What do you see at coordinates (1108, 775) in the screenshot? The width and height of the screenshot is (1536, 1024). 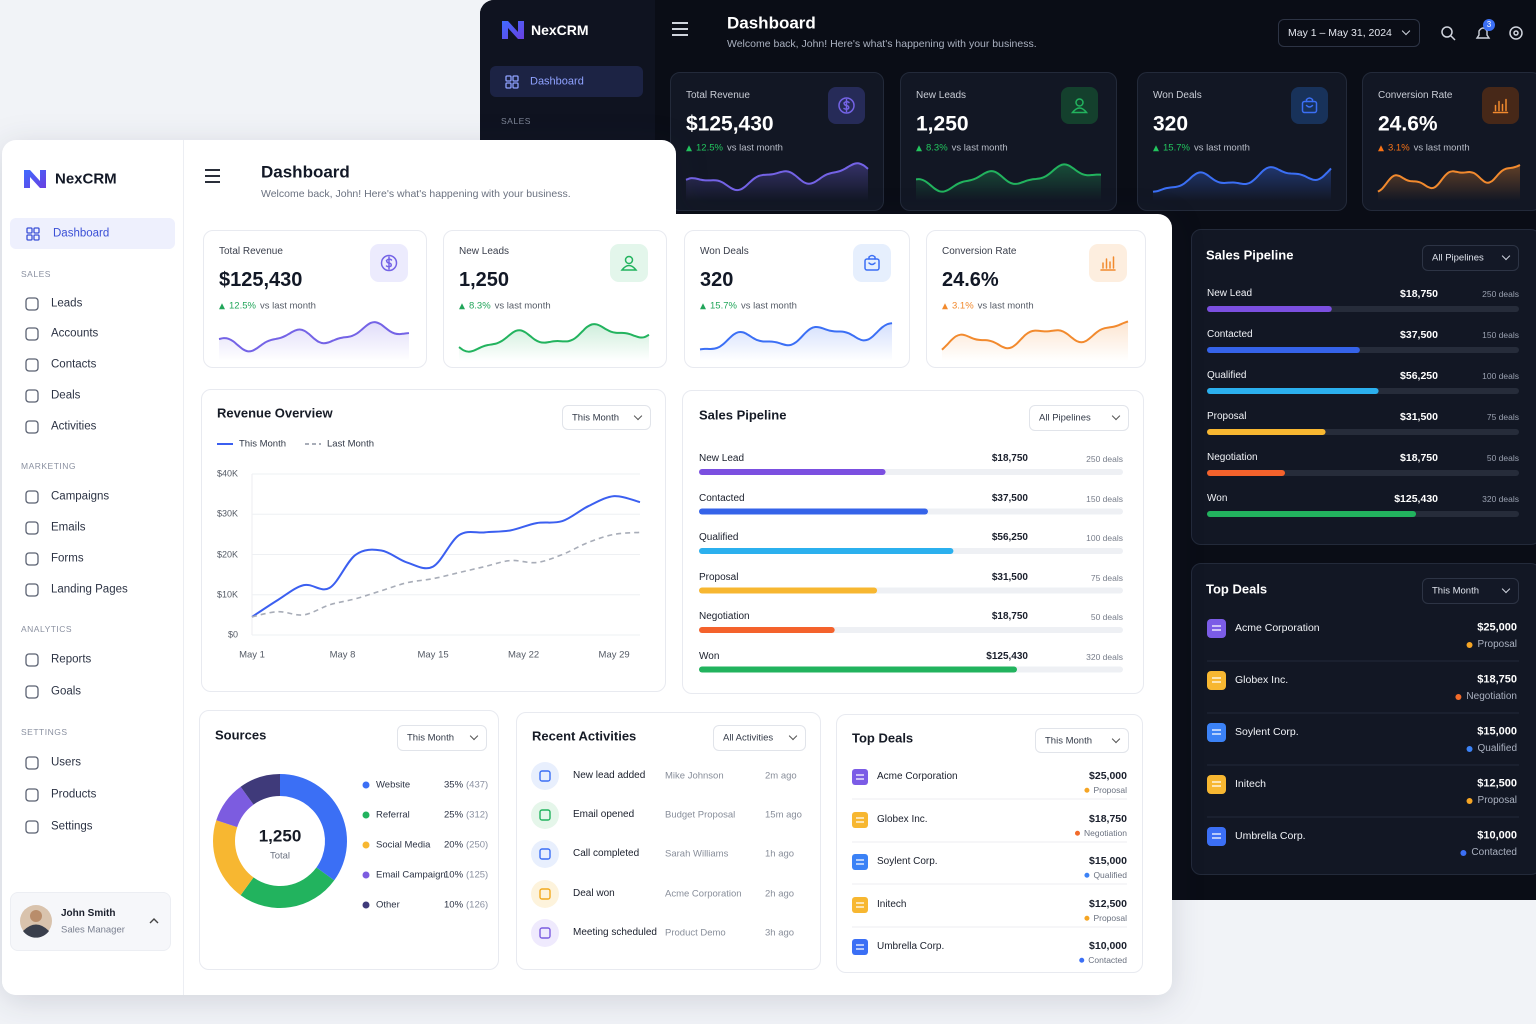 I see `deal-amount: $25,000` at bounding box center [1108, 775].